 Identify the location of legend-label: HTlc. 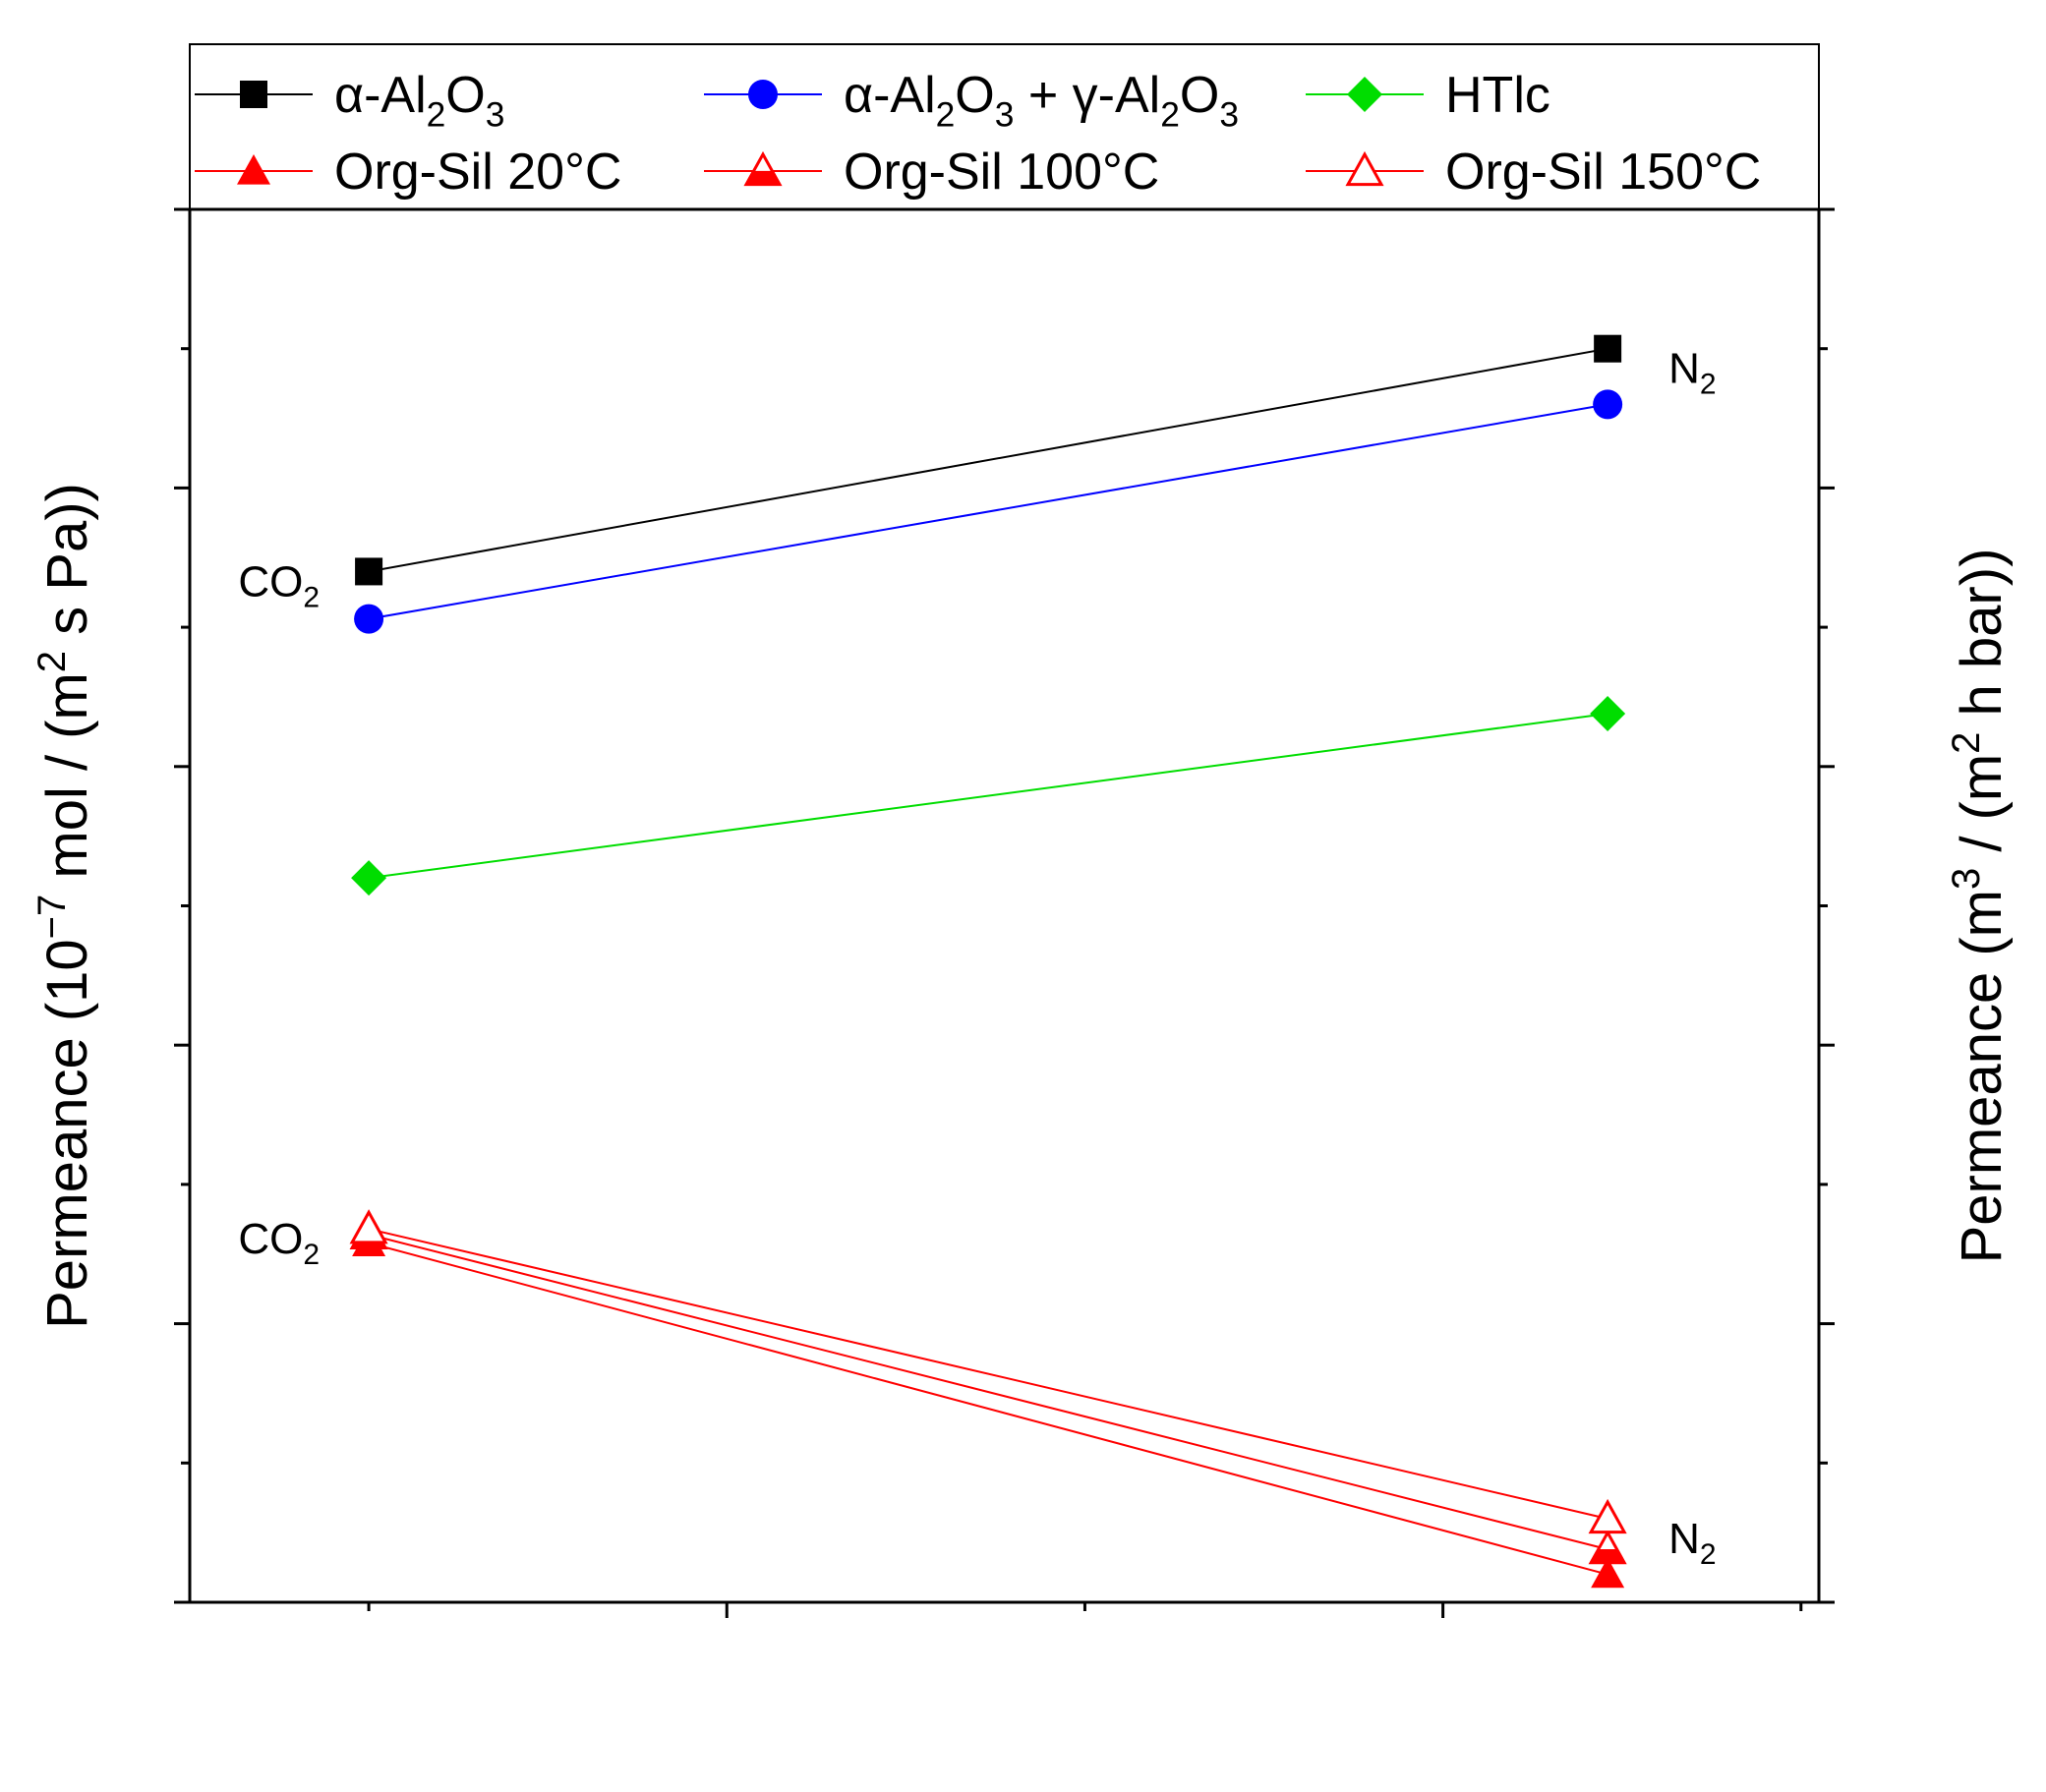
(1497, 95).